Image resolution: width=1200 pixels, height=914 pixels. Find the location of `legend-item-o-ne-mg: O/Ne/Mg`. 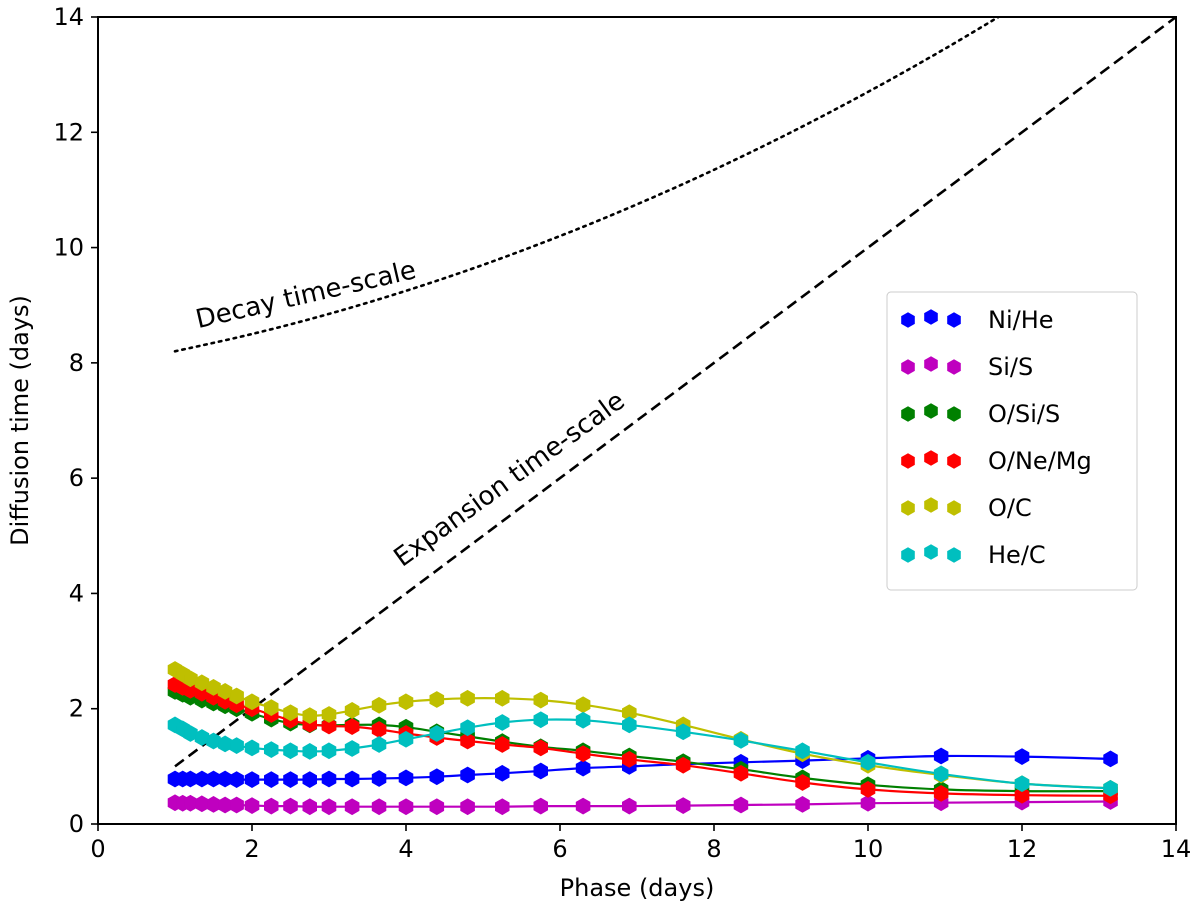

legend-item-o-ne-mg: O/Ne/Mg is located at coordinates (996, 461).